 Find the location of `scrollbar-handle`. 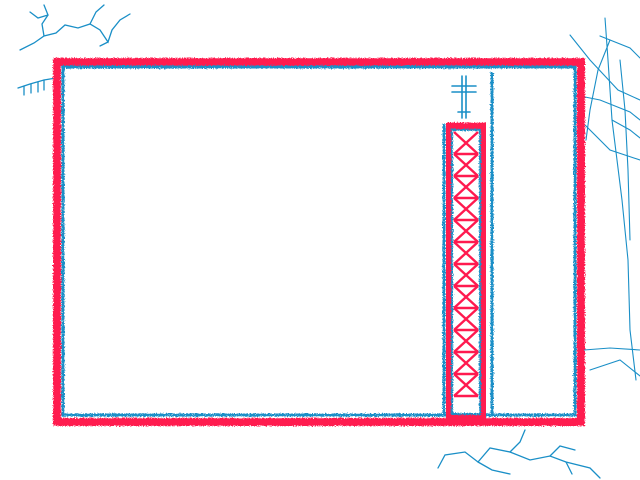

scrollbar-handle is located at coordinates (461, 99).